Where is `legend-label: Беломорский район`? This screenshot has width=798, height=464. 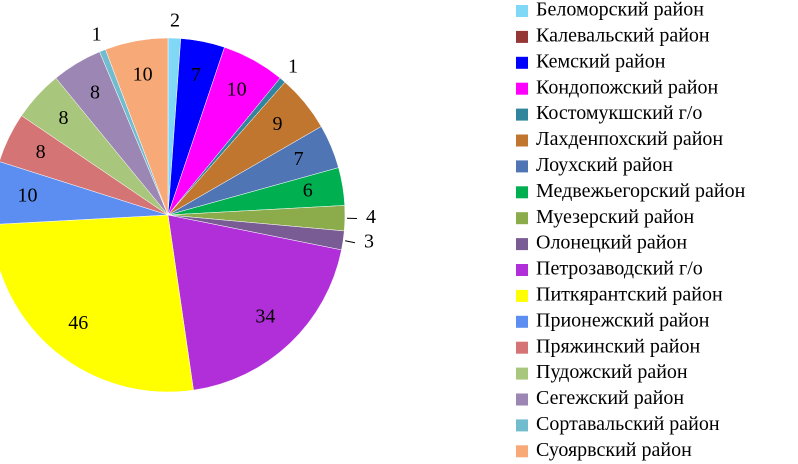
legend-label: Беломорский район is located at coordinates (620, 10).